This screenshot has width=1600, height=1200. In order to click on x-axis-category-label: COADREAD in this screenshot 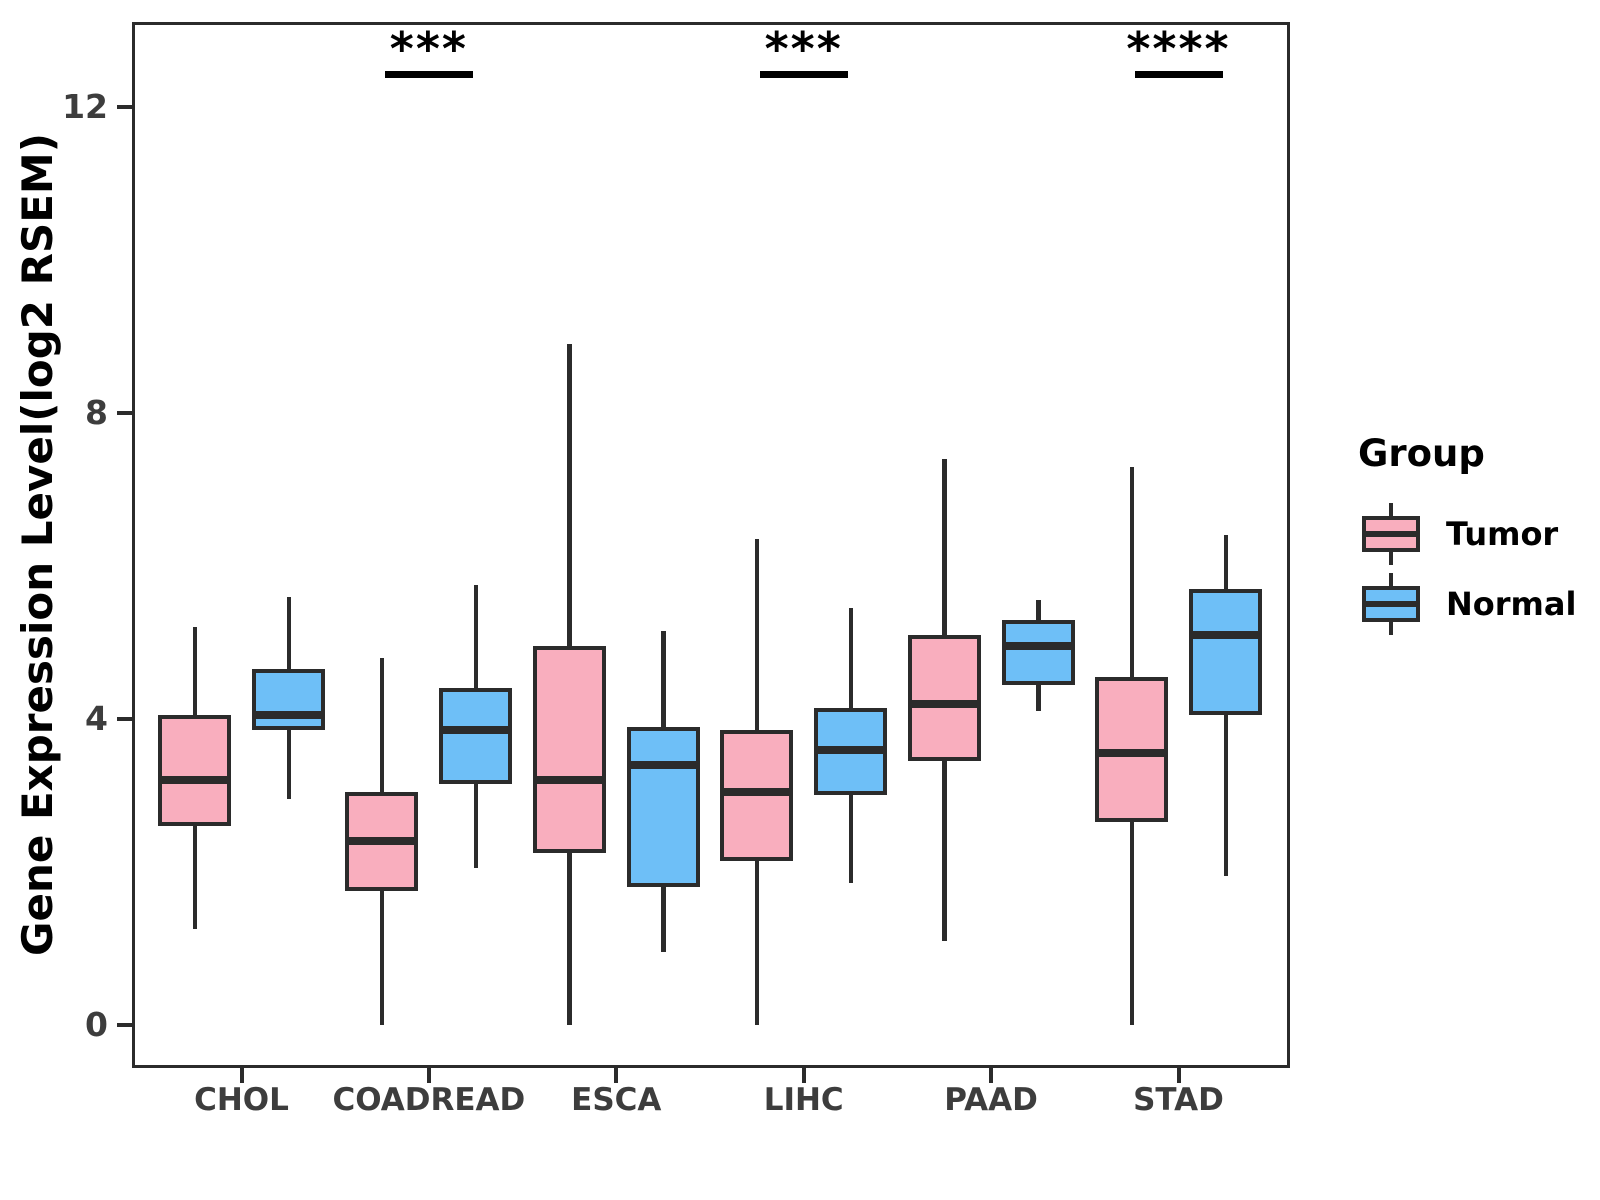, I will do `click(429, 1100)`.